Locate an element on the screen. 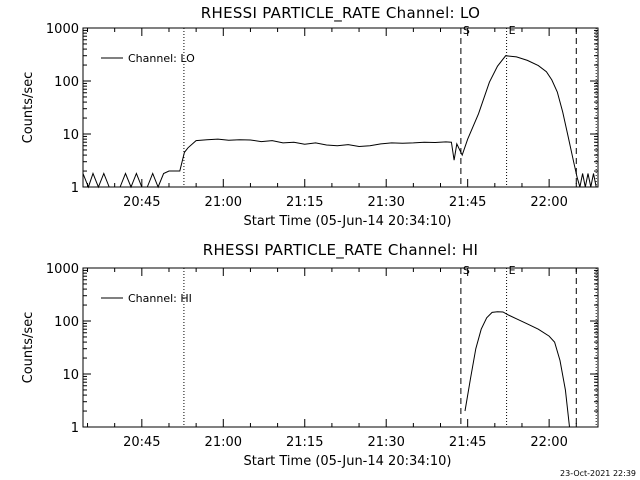 Image resolution: width=640 pixels, height=480 pixels. footer-timestamp: 23-Oct-2021 22:39 is located at coordinates (598, 473).